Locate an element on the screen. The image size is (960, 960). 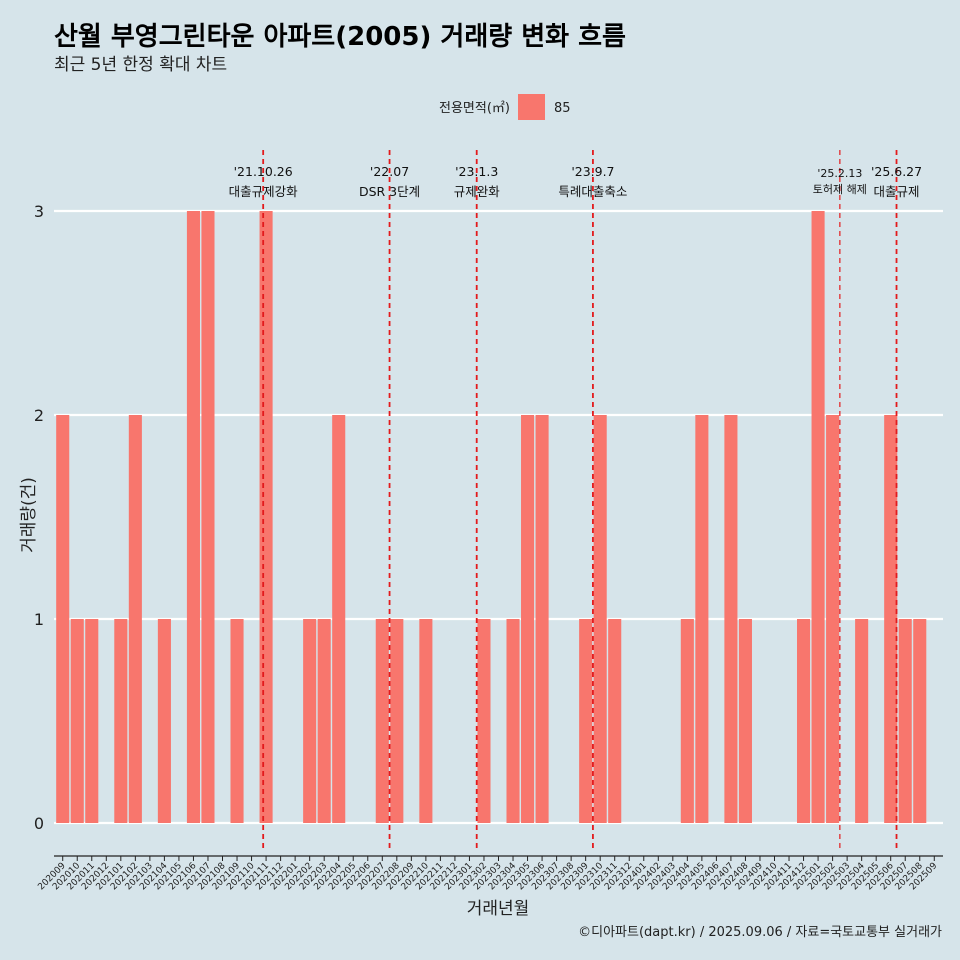
event-label: 대출규제강화 is located at coordinates (264, 191).